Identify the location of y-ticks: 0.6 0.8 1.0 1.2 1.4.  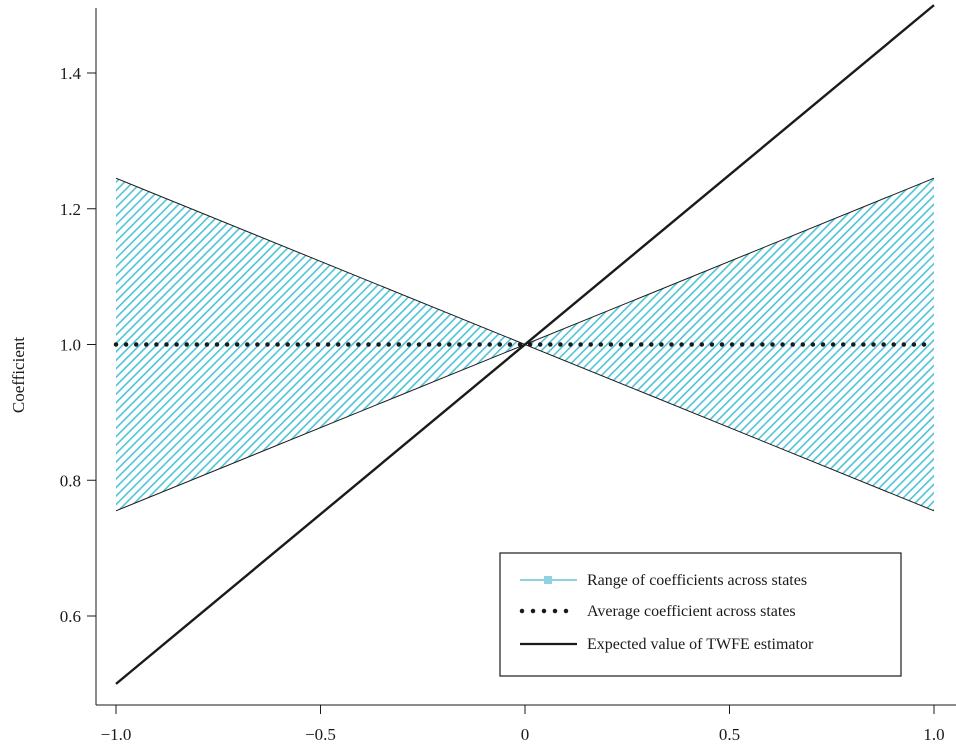
(78, 345).